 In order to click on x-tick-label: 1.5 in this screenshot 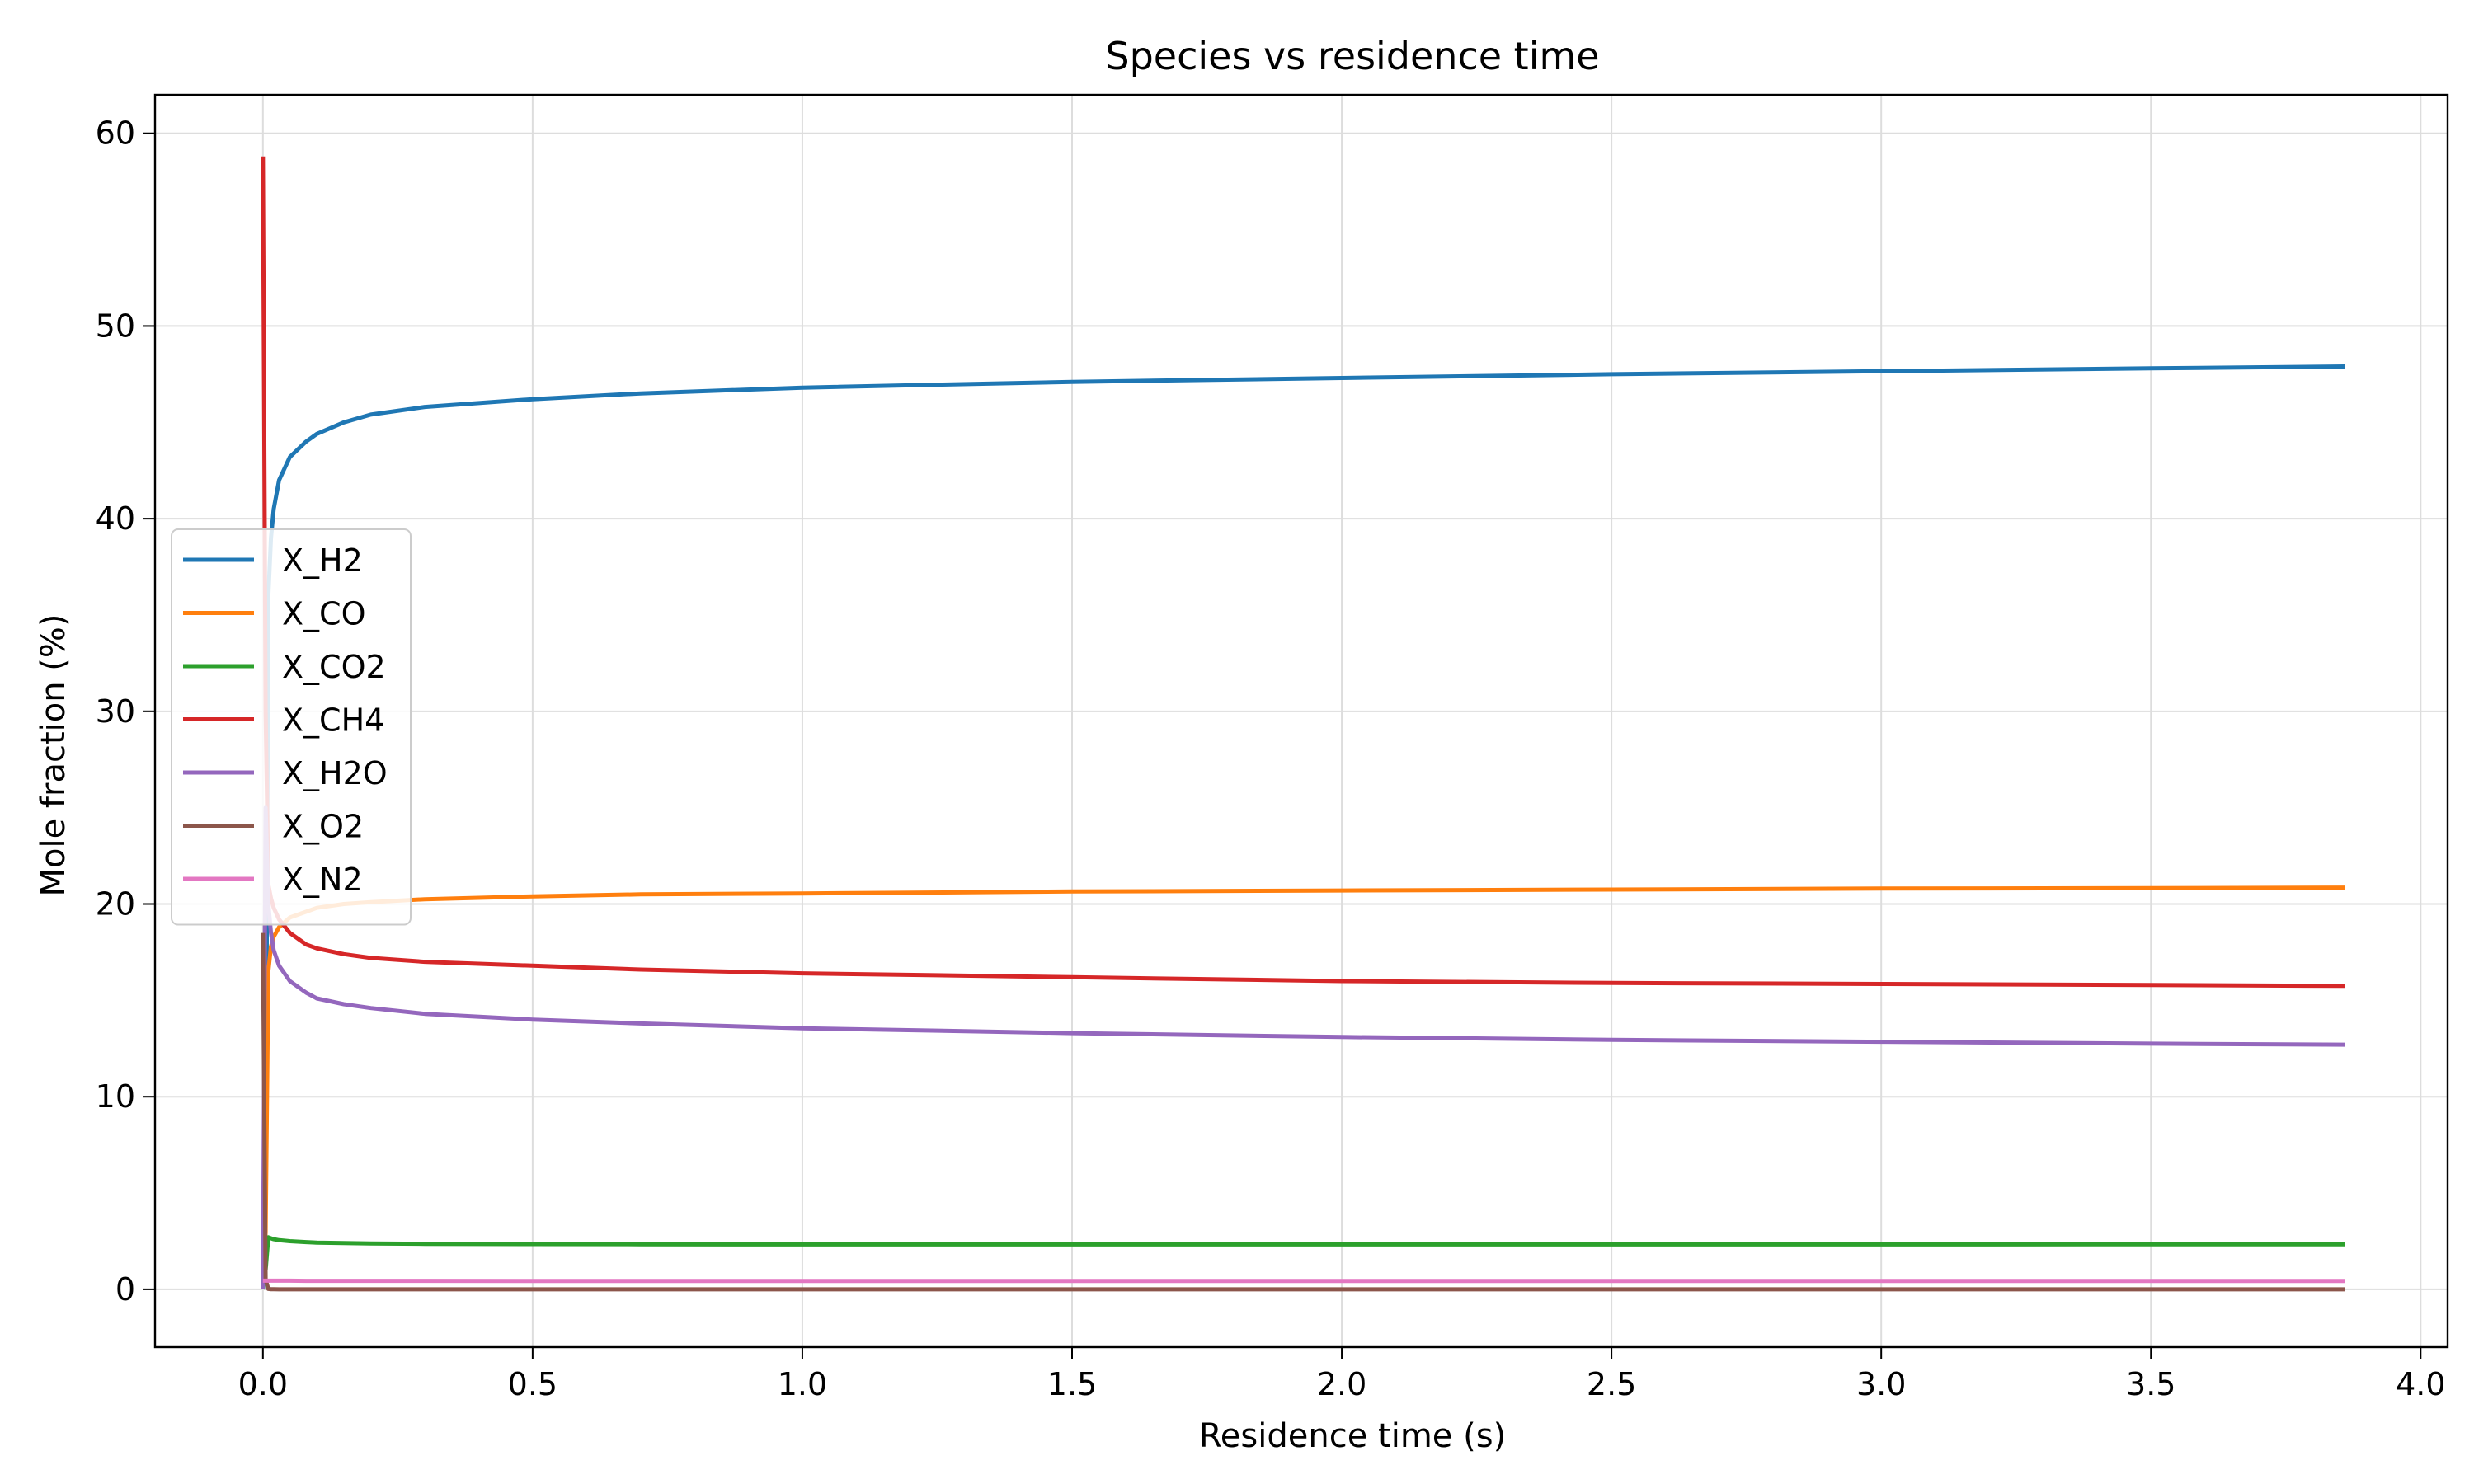, I will do `click(1072, 1384)`.